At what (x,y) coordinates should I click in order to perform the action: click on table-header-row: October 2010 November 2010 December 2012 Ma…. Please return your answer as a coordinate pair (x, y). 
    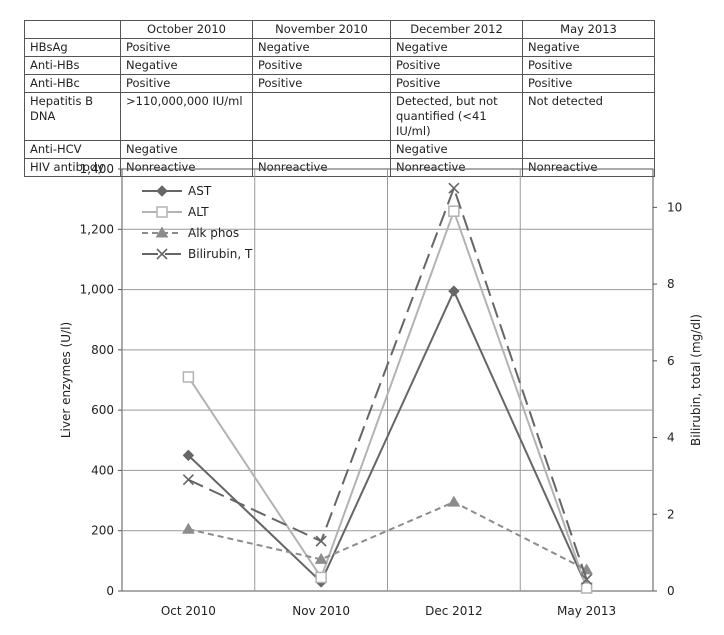
    Looking at the image, I should click on (339, 29).